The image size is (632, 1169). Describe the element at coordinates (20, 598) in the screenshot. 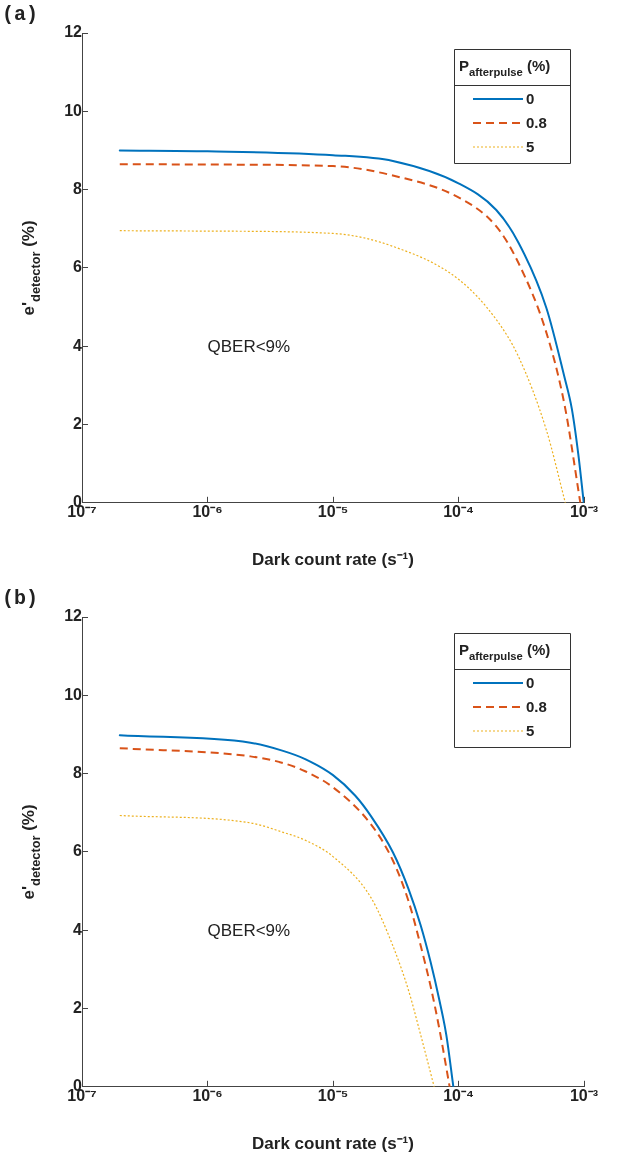

I see `chart-title: (b)` at that location.